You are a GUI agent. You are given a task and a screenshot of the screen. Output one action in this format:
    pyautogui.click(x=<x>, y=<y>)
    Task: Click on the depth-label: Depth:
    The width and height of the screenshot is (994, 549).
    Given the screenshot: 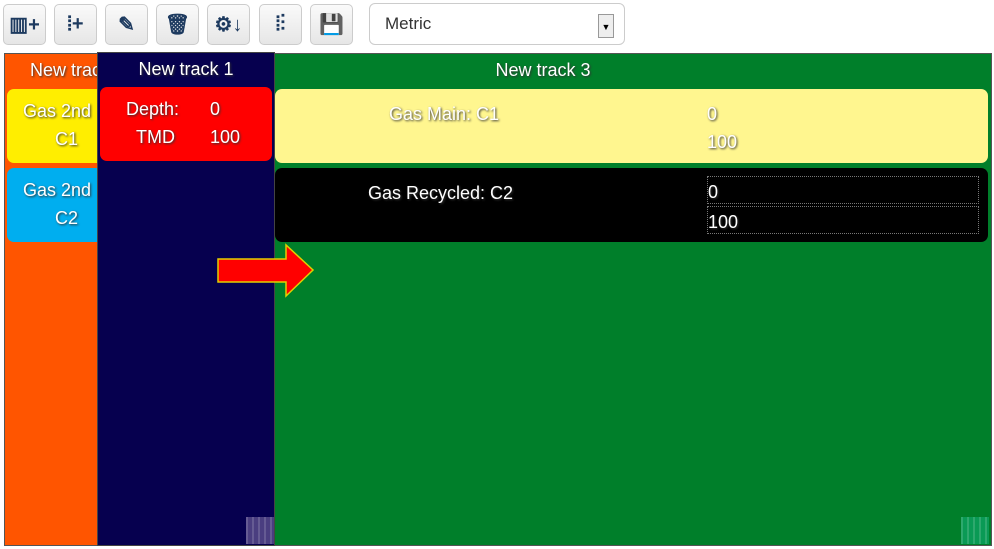 What is the action you would take?
    pyautogui.click(x=153, y=109)
    